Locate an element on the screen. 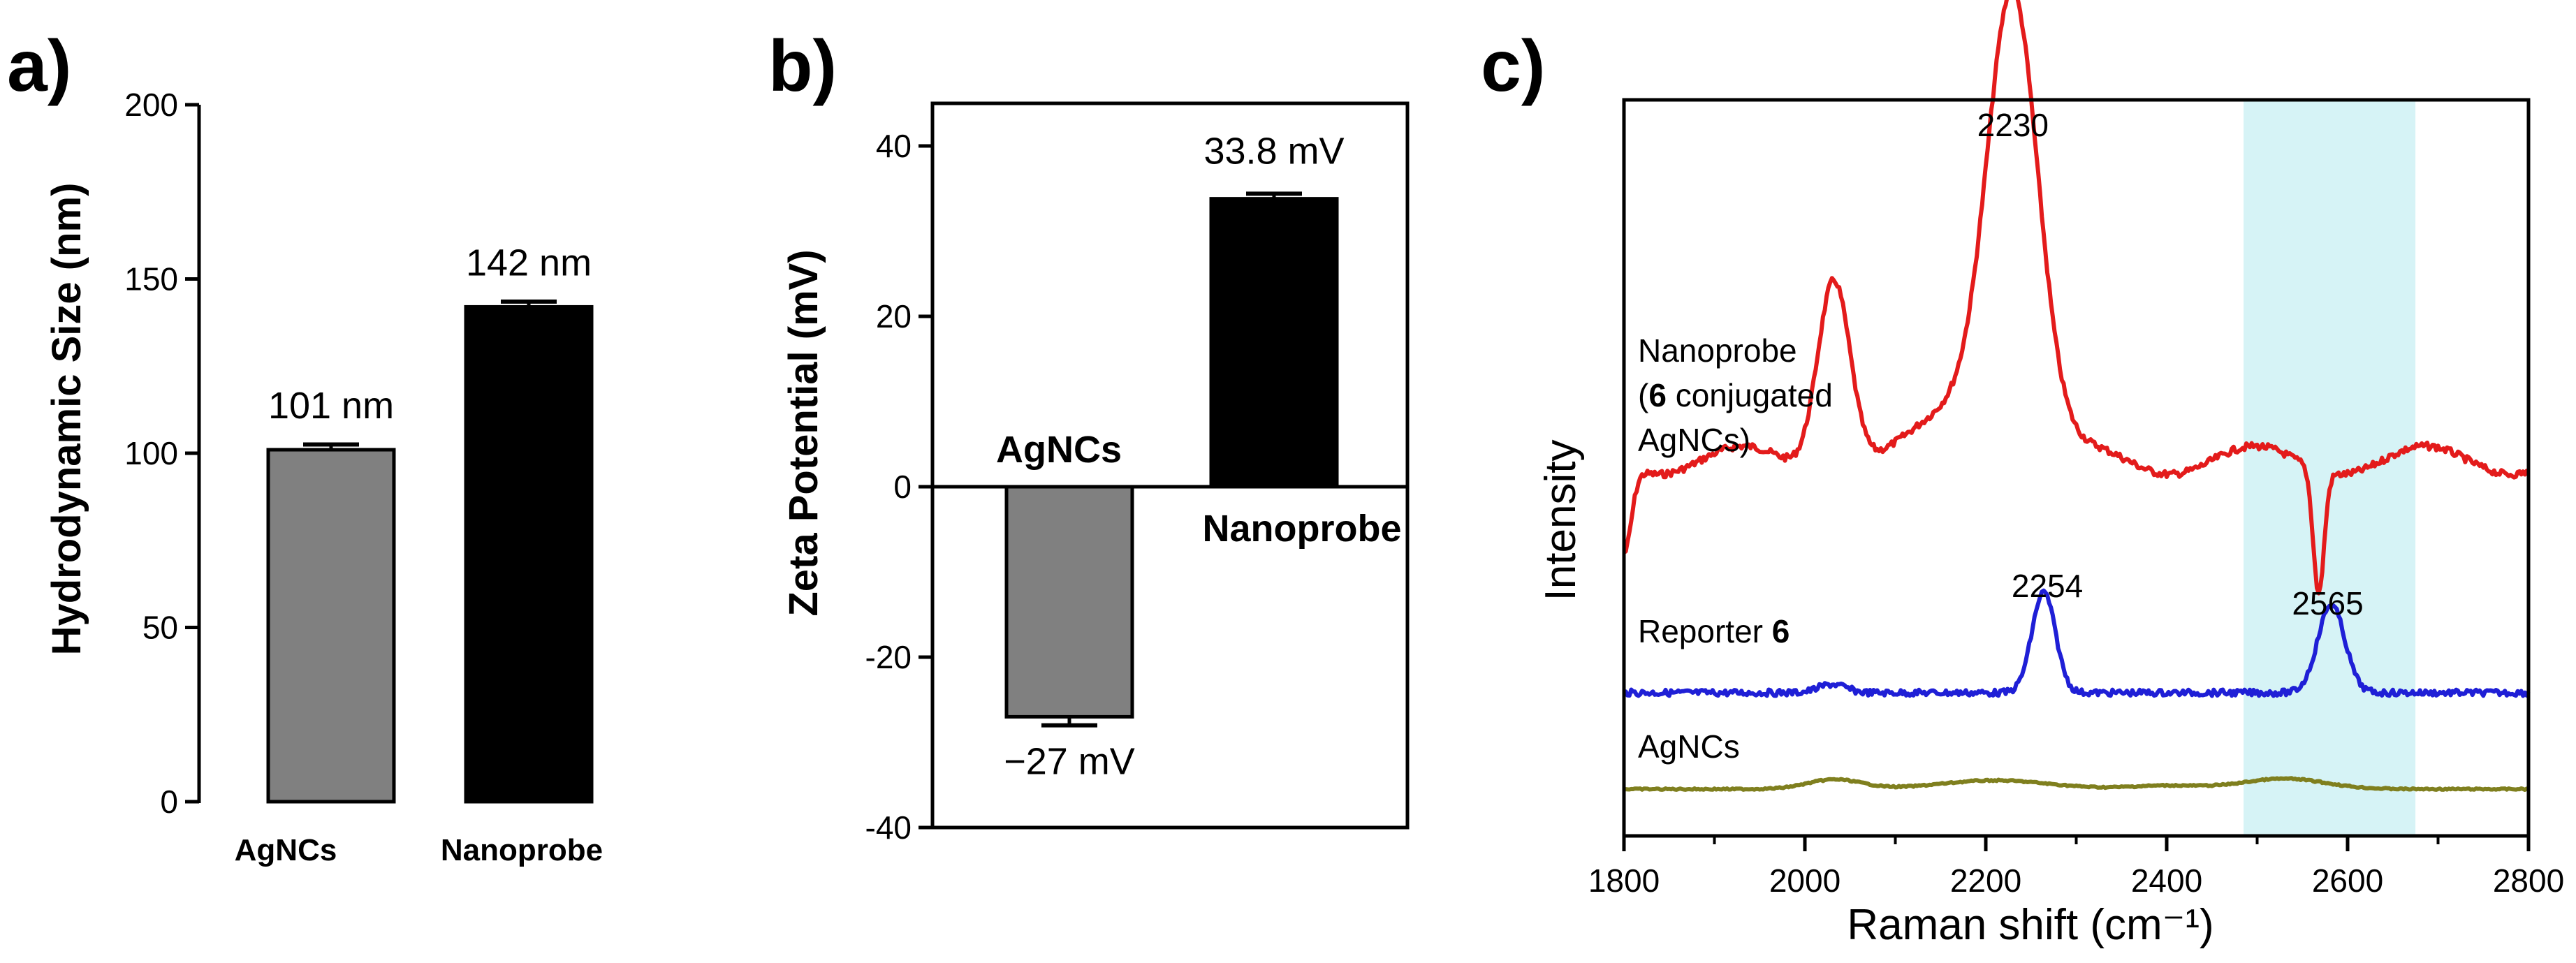 This screenshot has height=963, width=2576. panel-c-xlabel: Raman shift (cm⁻¹) is located at coordinates (2030, 925).